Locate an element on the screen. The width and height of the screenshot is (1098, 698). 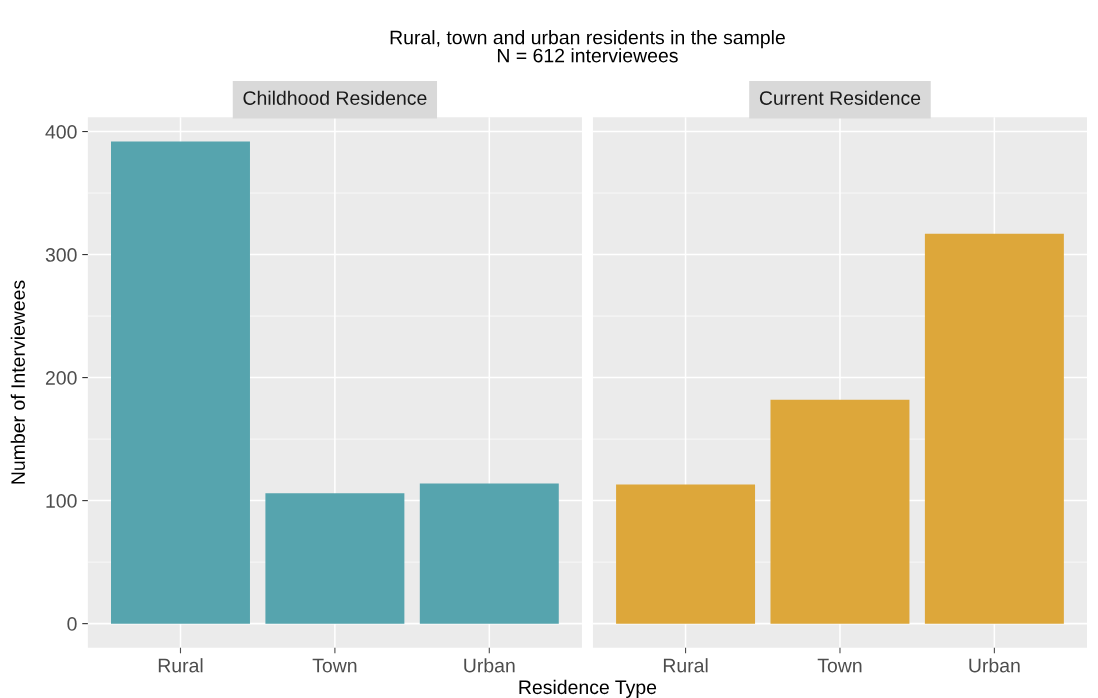
chart-title: Childhood Residence is located at coordinates (335, 97).